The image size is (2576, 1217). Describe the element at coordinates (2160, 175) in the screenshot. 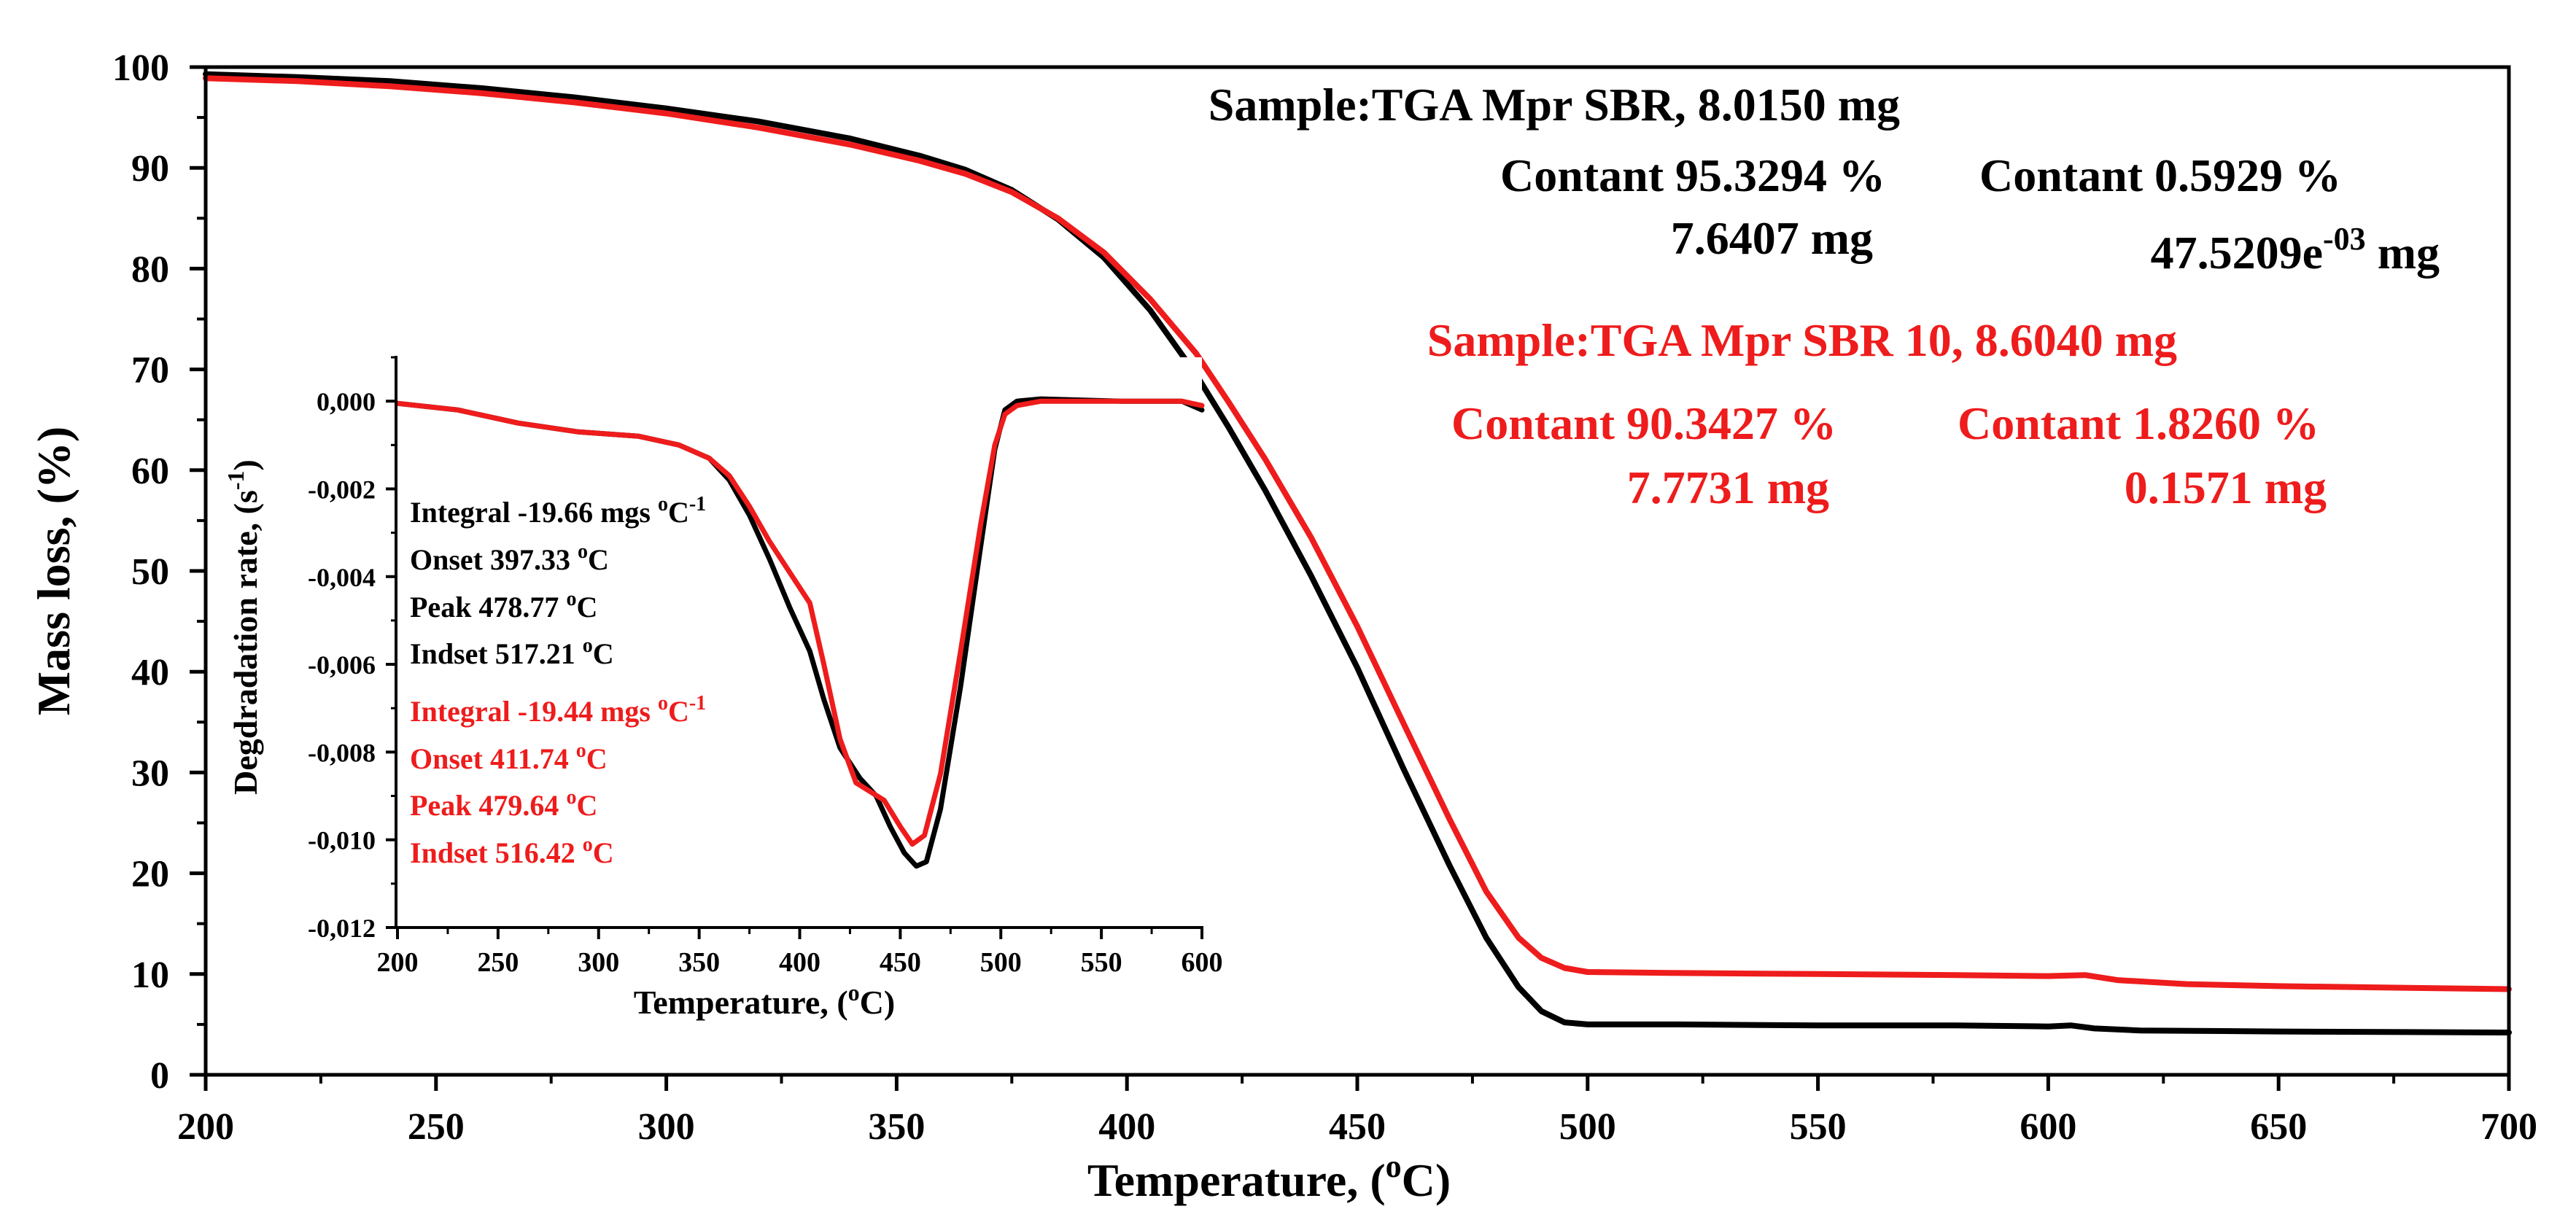

I see `annotation-black-contant-2: Contant 0.5929 %` at that location.